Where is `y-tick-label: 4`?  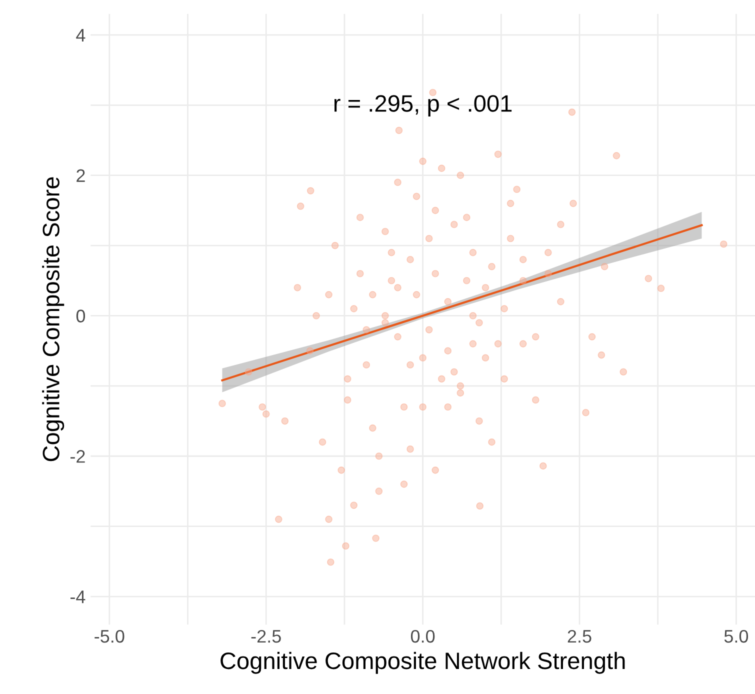 y-tick-label: 4 is located at coordinates (81, 35).